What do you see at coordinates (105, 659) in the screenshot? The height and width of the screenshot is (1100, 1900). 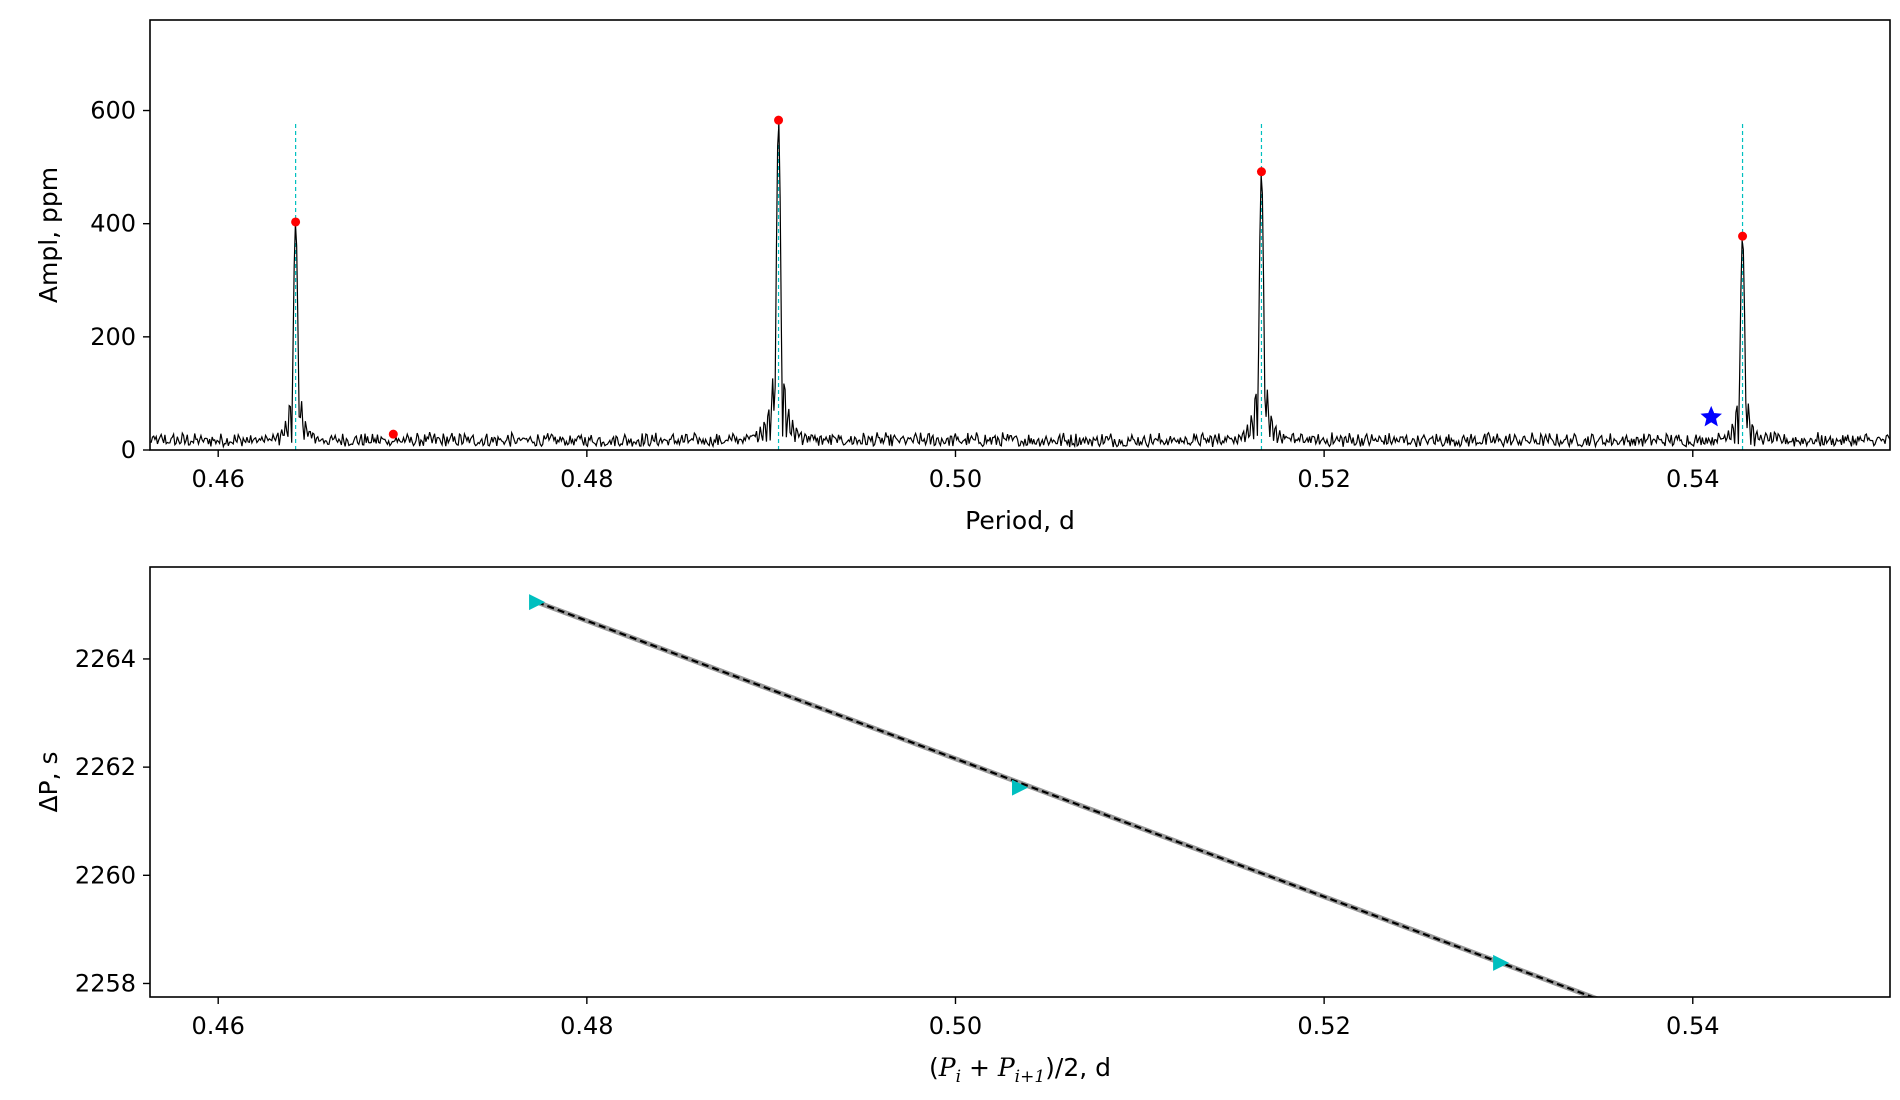 I see `y-tick-label: 2264` at bounding box center [105, 659].